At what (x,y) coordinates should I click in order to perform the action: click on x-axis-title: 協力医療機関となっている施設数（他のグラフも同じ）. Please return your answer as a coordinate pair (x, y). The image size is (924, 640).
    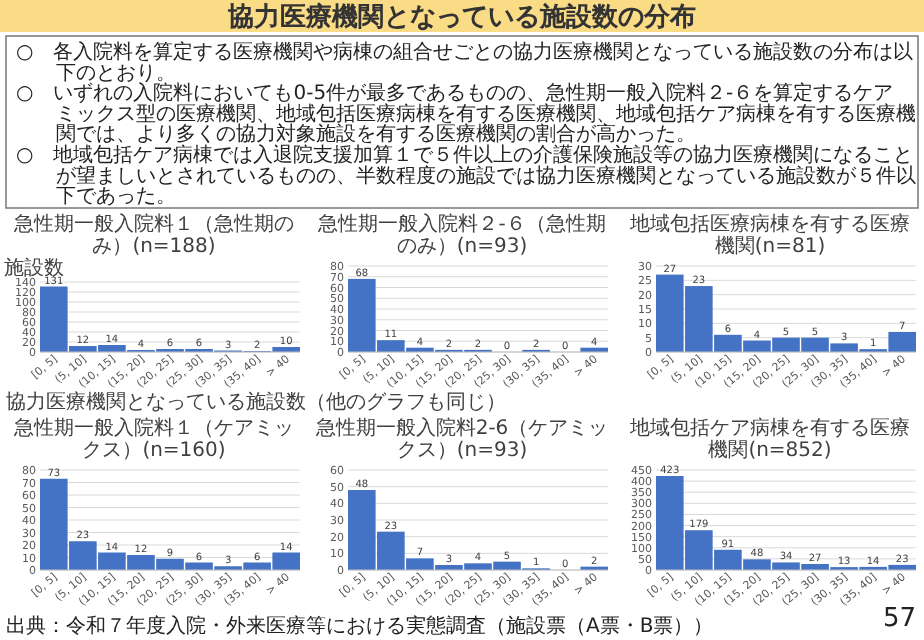
    Looking at the image, I should click on (256, 402).